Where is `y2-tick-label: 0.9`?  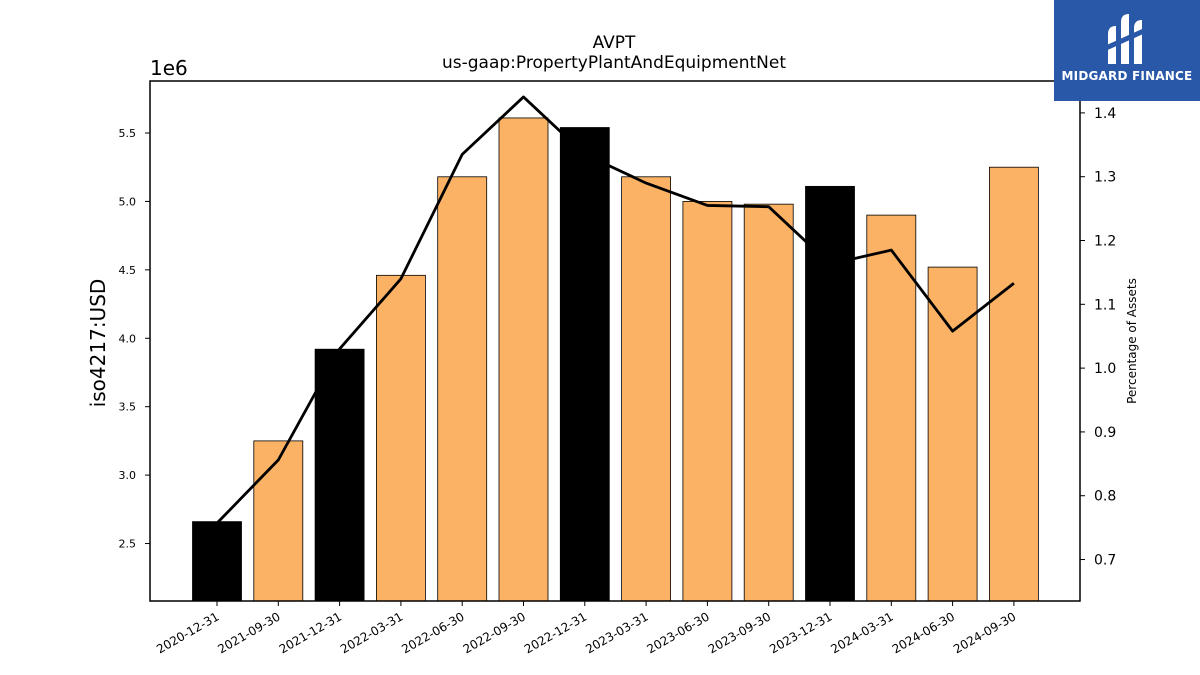 y2-tick-label: 0.9 is located at coordinates (1105, 433).